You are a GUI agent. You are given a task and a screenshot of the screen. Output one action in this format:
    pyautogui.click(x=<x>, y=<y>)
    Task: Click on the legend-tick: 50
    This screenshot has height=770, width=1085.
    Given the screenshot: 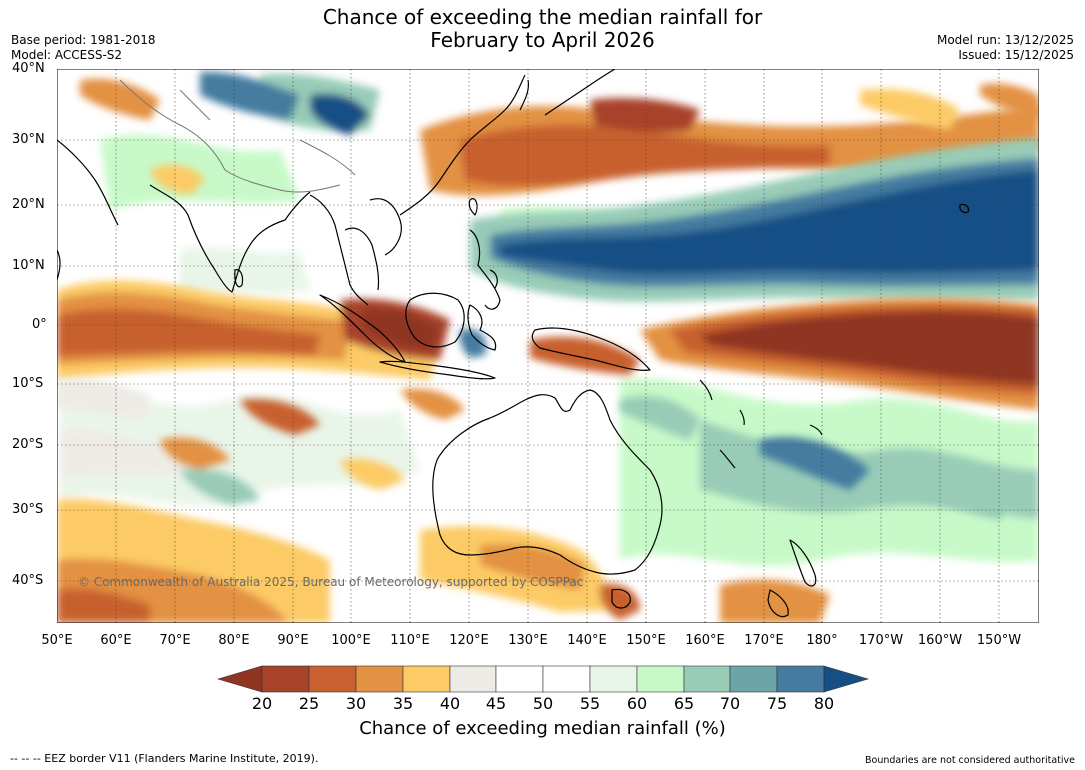 What is the action you would take?
    pyautogui.click(x=543, y=703)
    